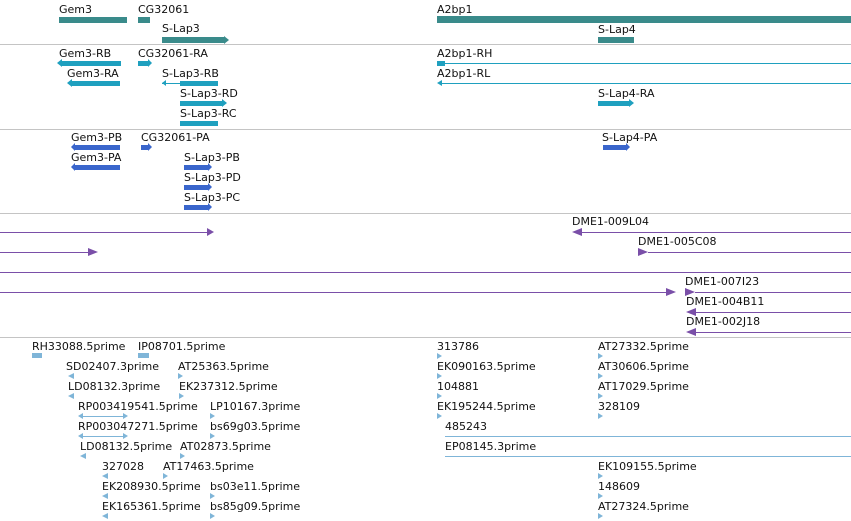 This screenshot has height=521, width=851. I want to click on est-label: AT30606.5prime, so click(643, 366).